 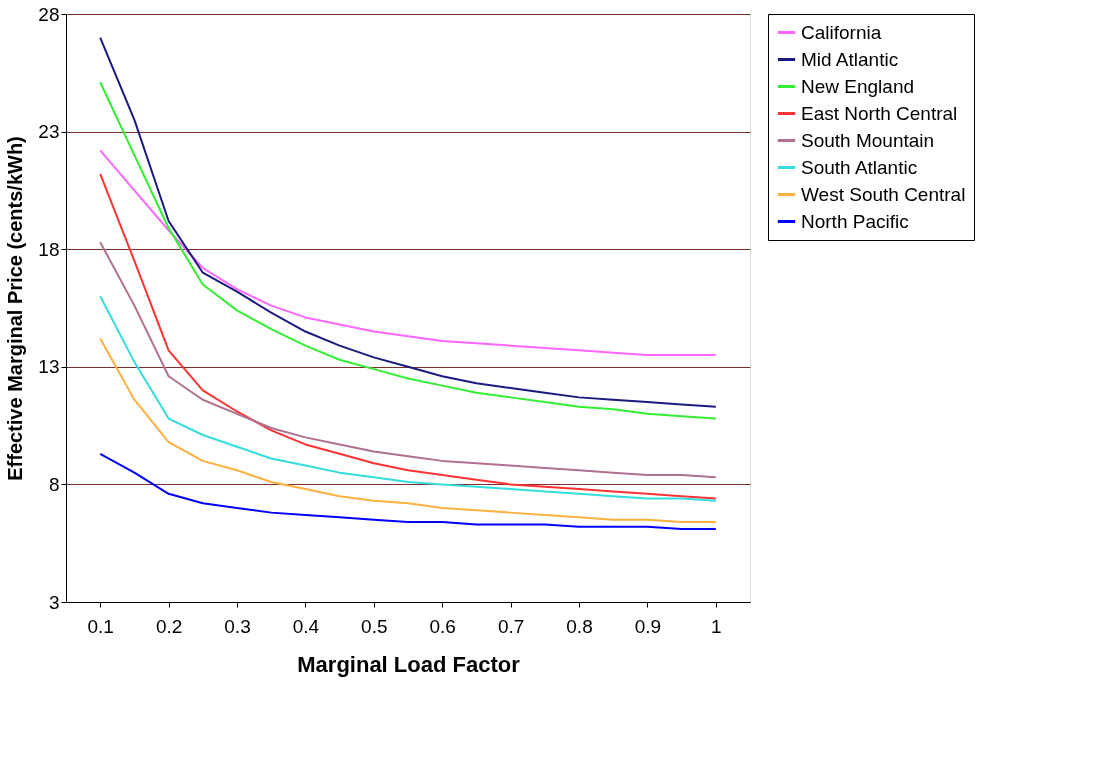 What do you see at coordinates (49, 132) in the screenshot?
I see `y-tick-label: 23` at bounding box center [49, 132].